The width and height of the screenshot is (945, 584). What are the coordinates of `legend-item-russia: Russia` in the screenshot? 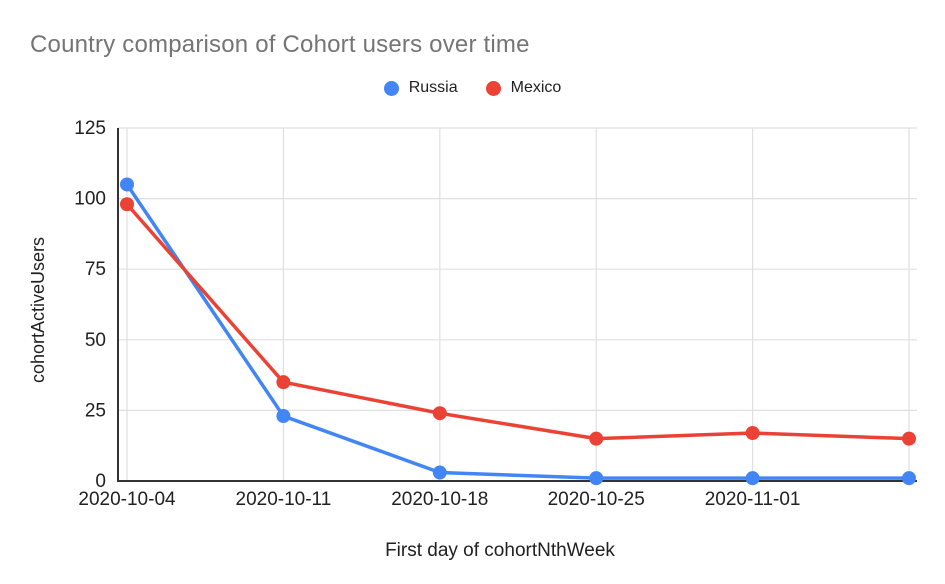 It's located at (420, 88).